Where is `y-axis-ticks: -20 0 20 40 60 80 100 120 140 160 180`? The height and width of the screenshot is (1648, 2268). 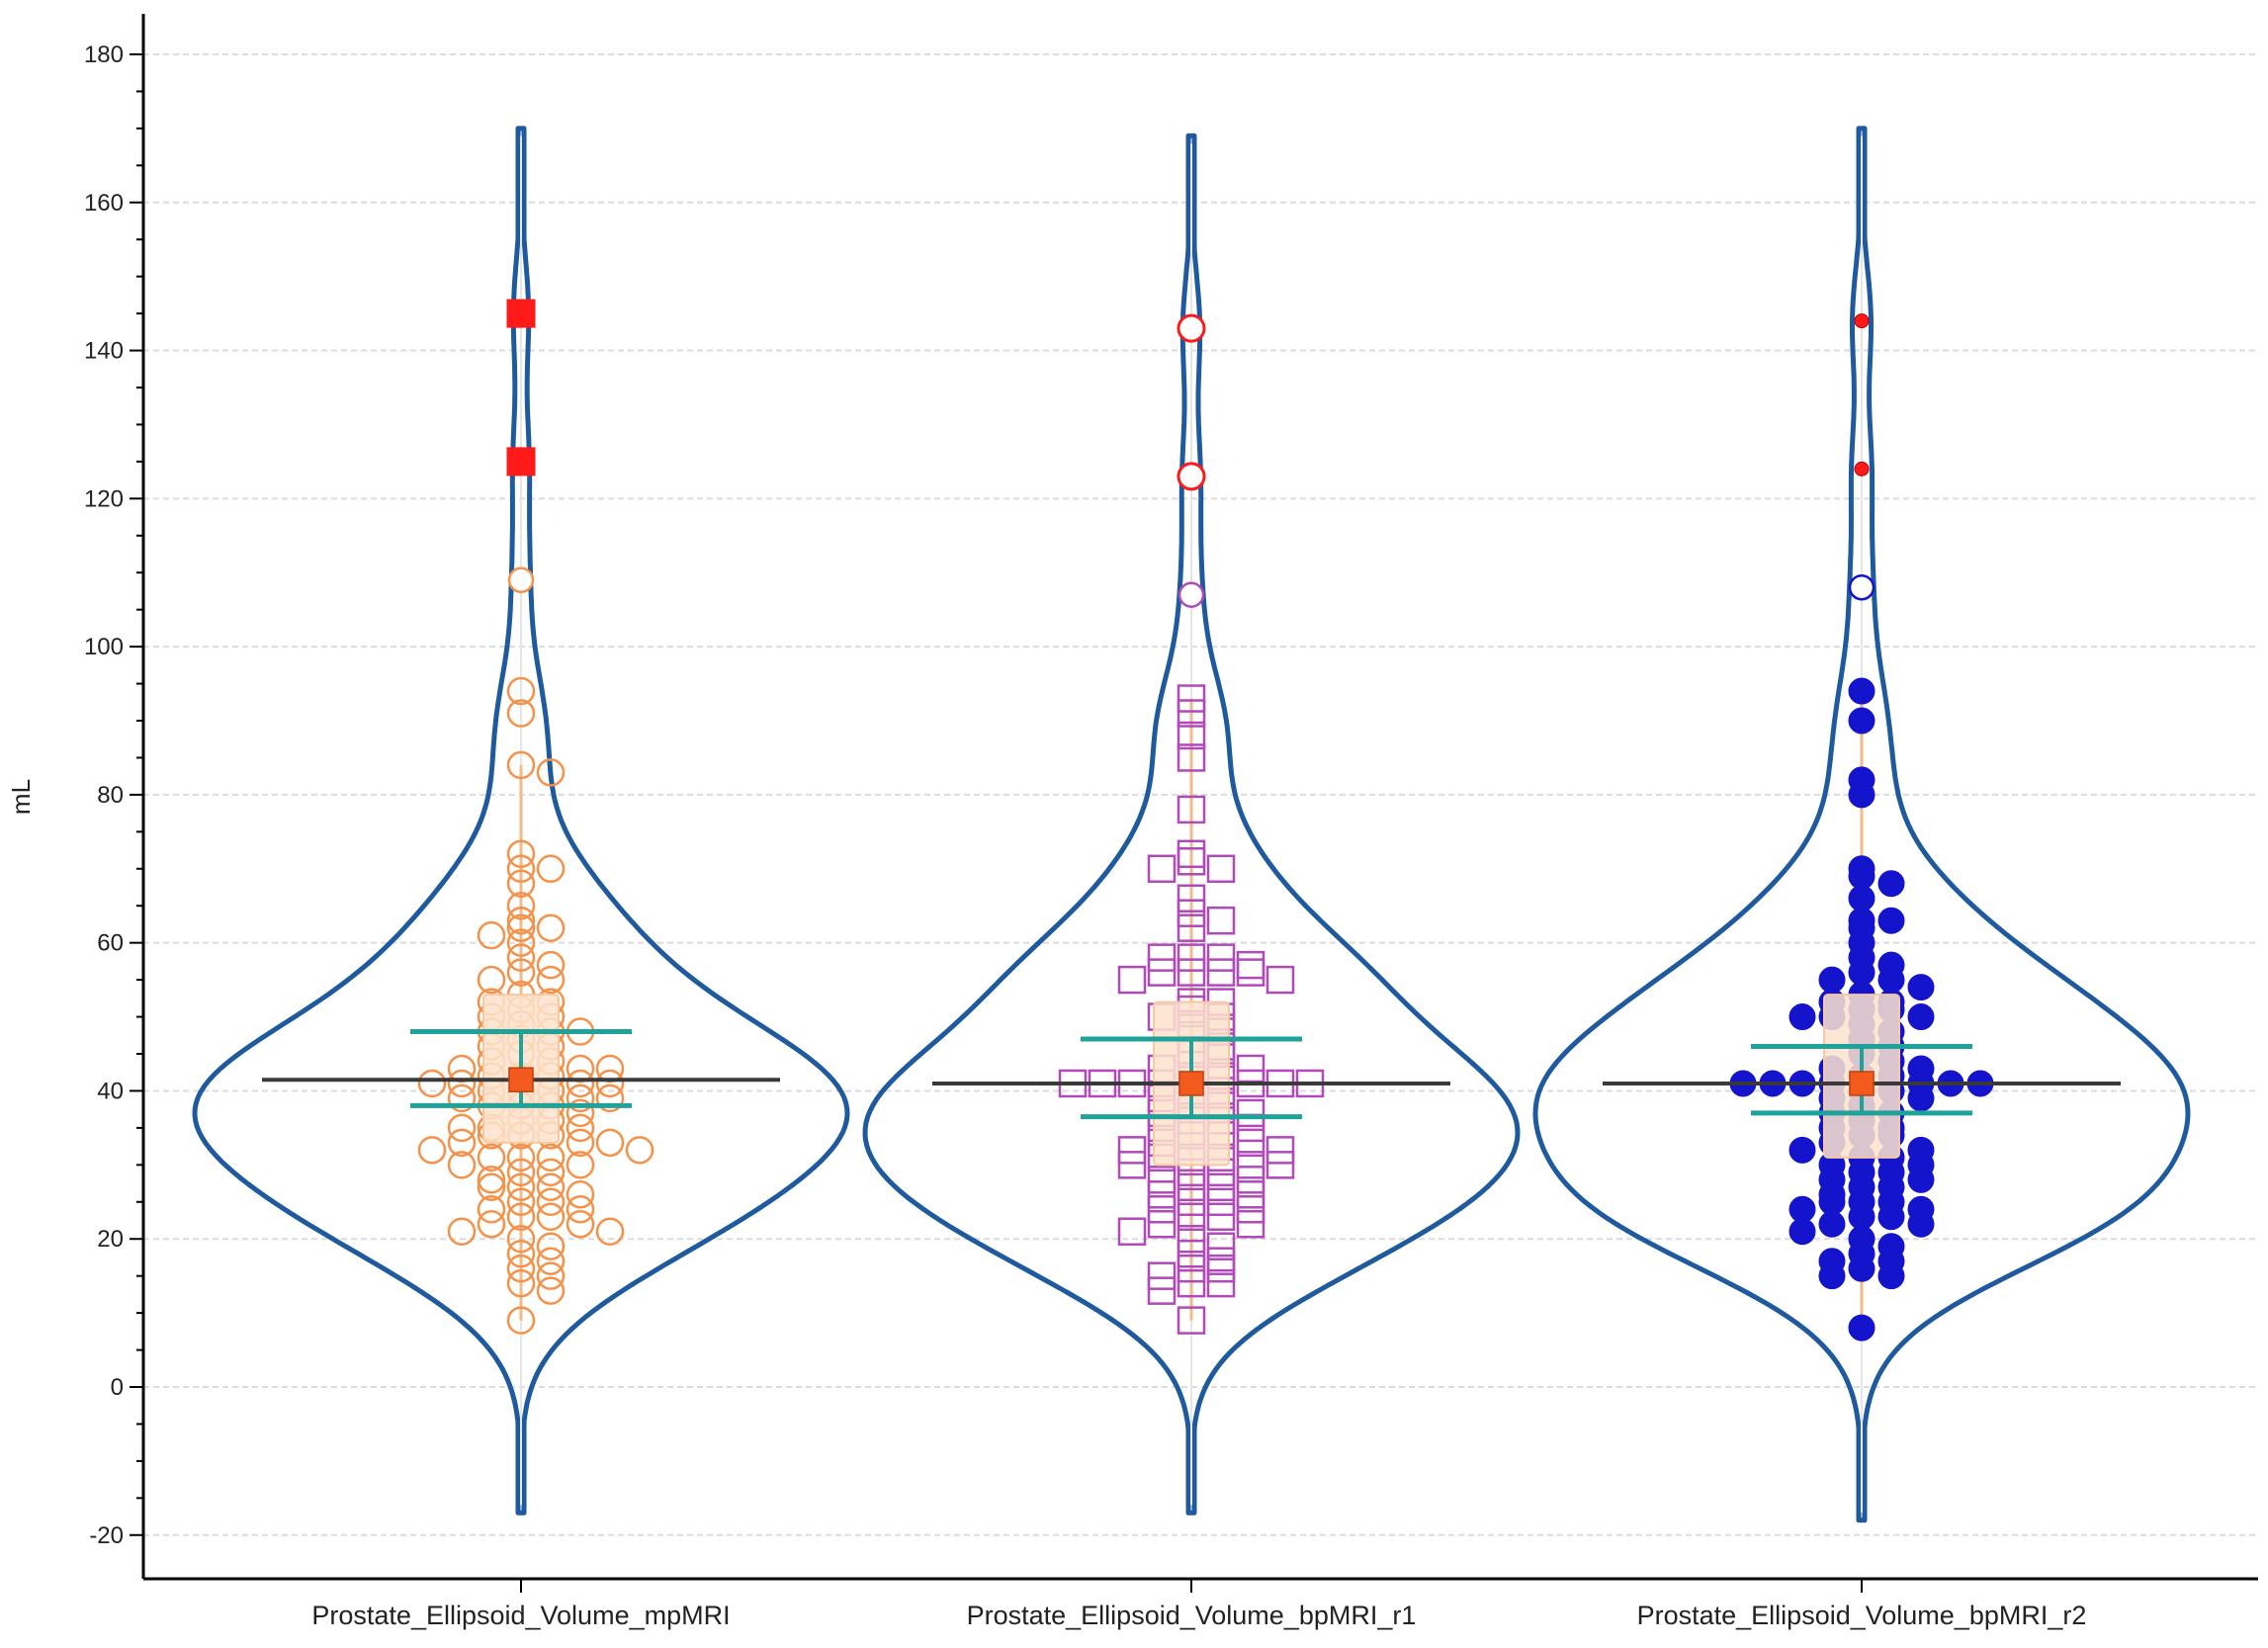
y-axis-ticks: -20 0 20 40 60 80 100 120 140 160 180 is located at coordinates (113, 795).